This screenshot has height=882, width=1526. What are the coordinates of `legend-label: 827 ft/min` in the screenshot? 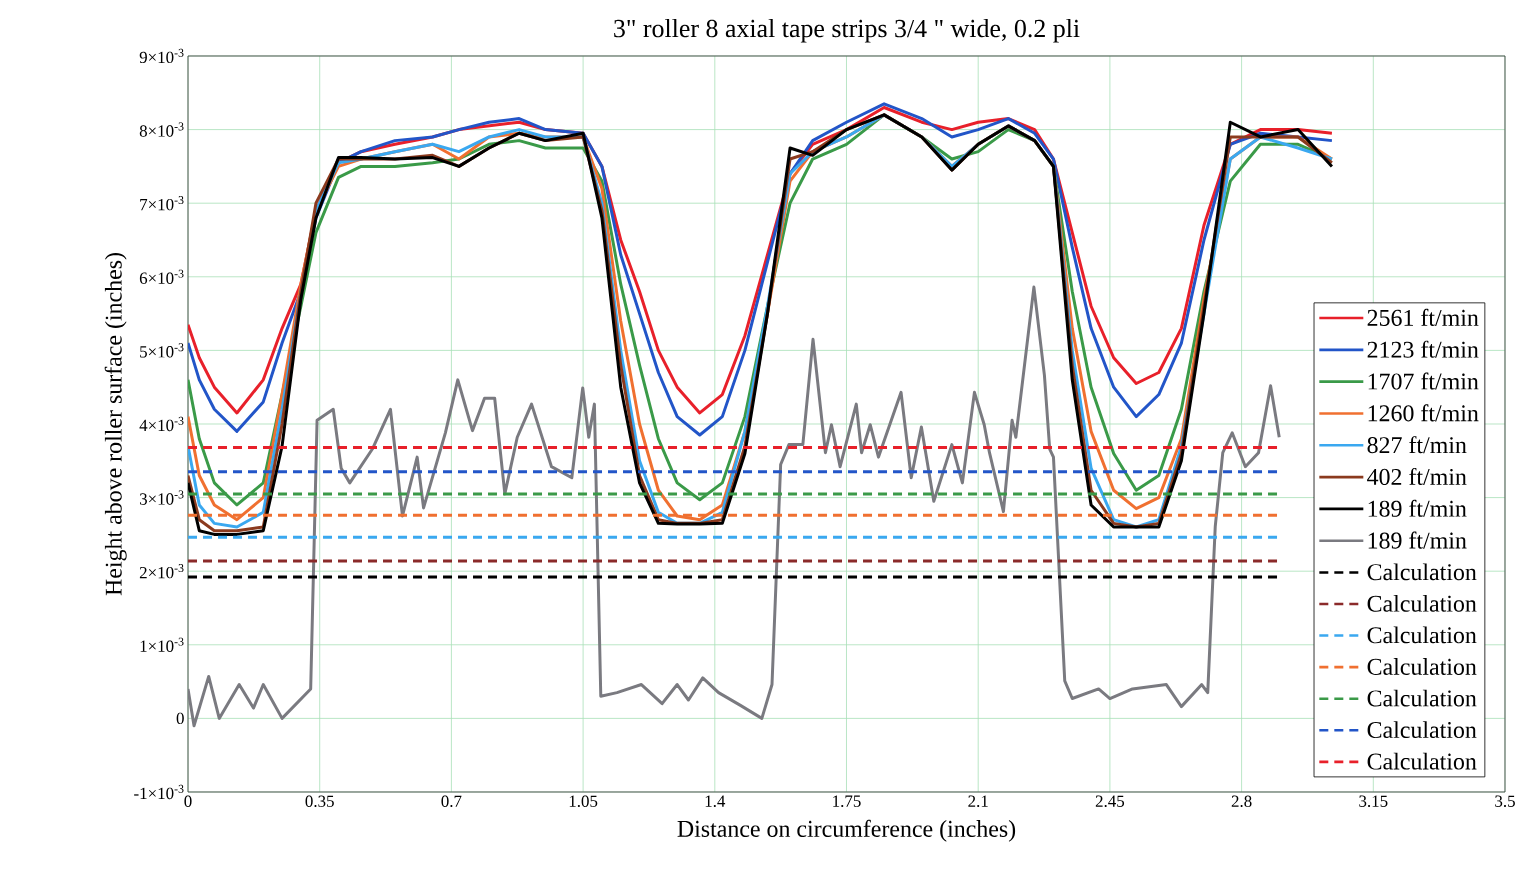 It's located at (1417, 445).